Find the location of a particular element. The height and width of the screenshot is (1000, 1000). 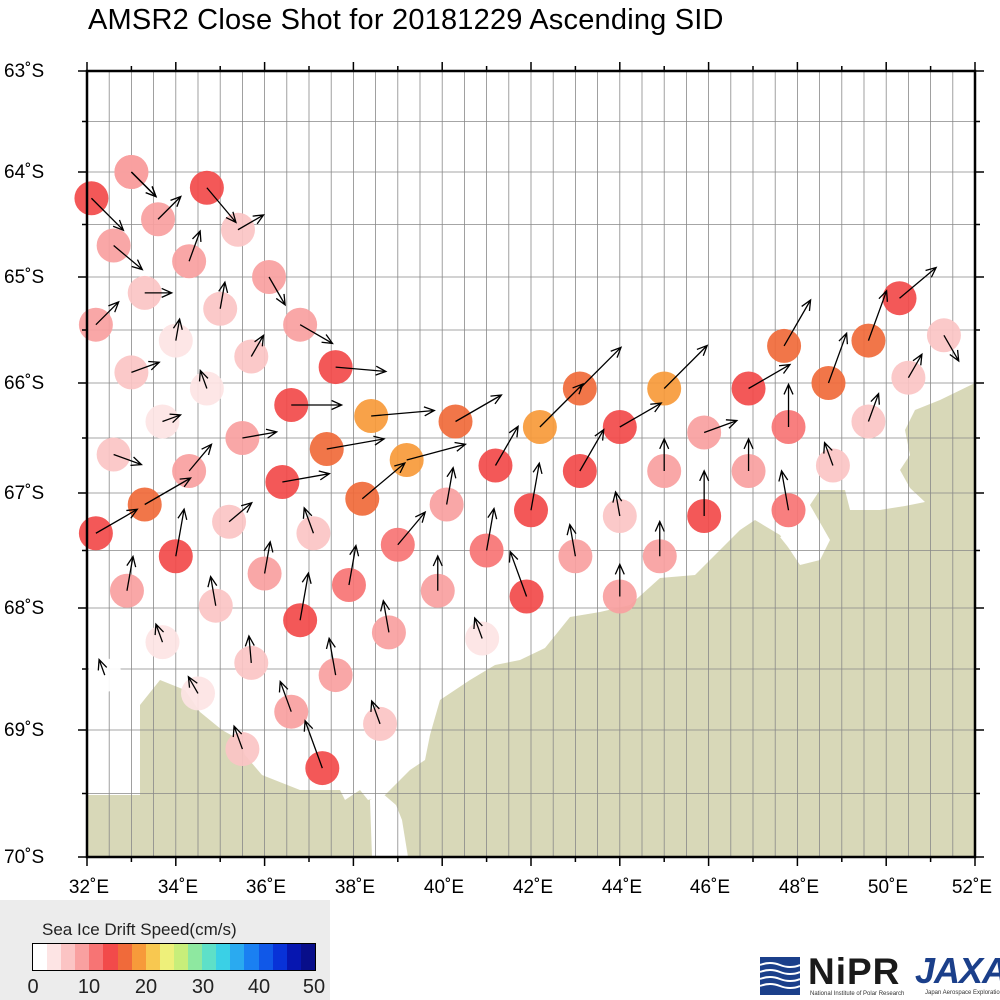

lon-label-48e: 48˚E is located at coordinates (799, 887).